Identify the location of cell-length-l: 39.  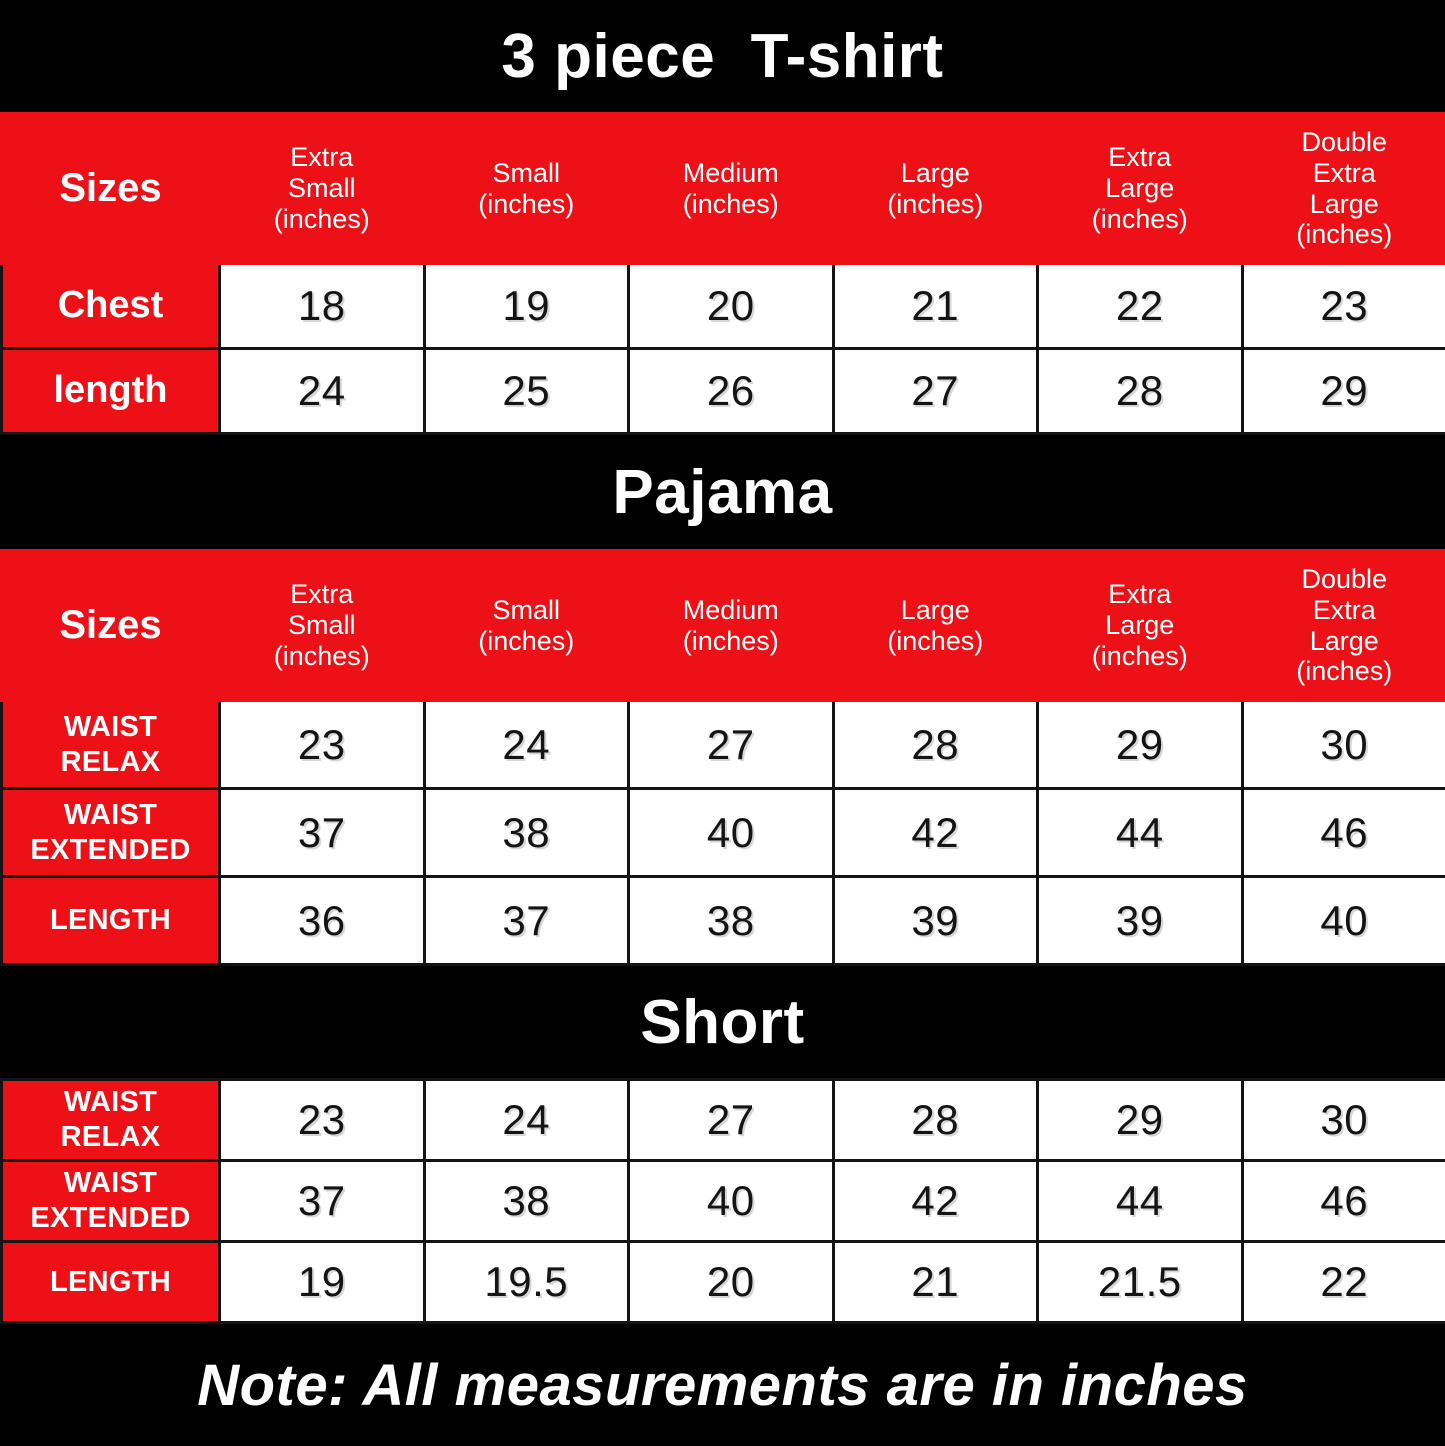
(935, 920).